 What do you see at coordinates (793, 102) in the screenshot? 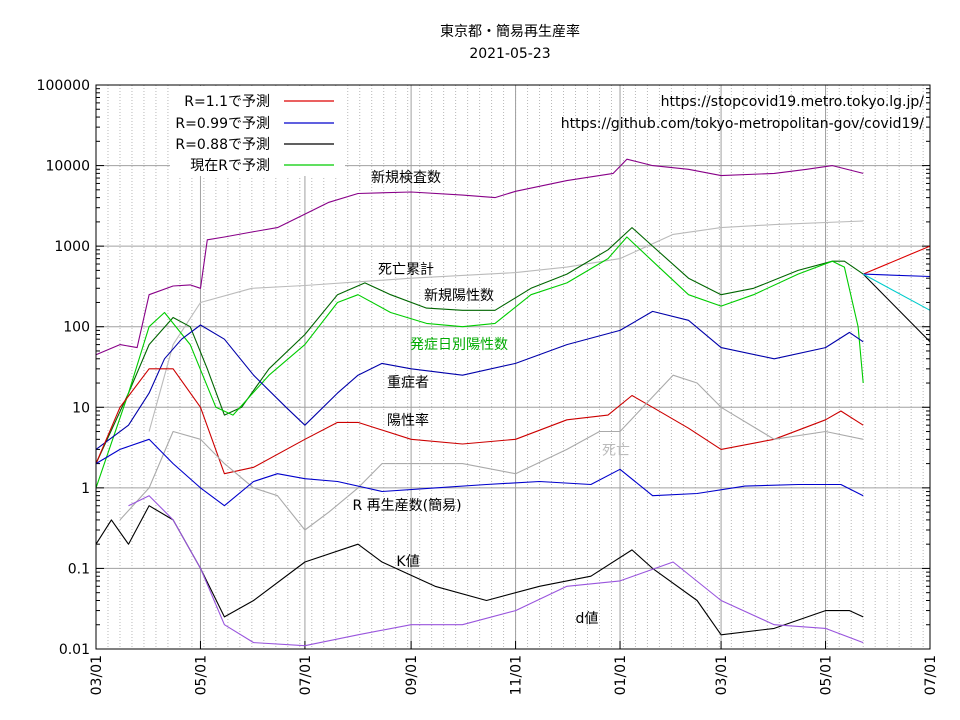
I see `source-url-1: https://stopcovid19.metro.tokyo.lg.jp/` at bounding box center [793, 102].